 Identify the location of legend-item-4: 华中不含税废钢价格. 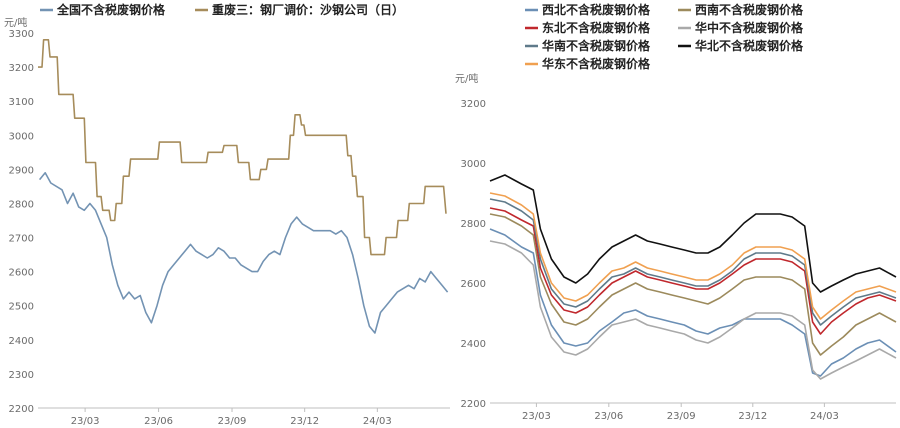
(741, 27).